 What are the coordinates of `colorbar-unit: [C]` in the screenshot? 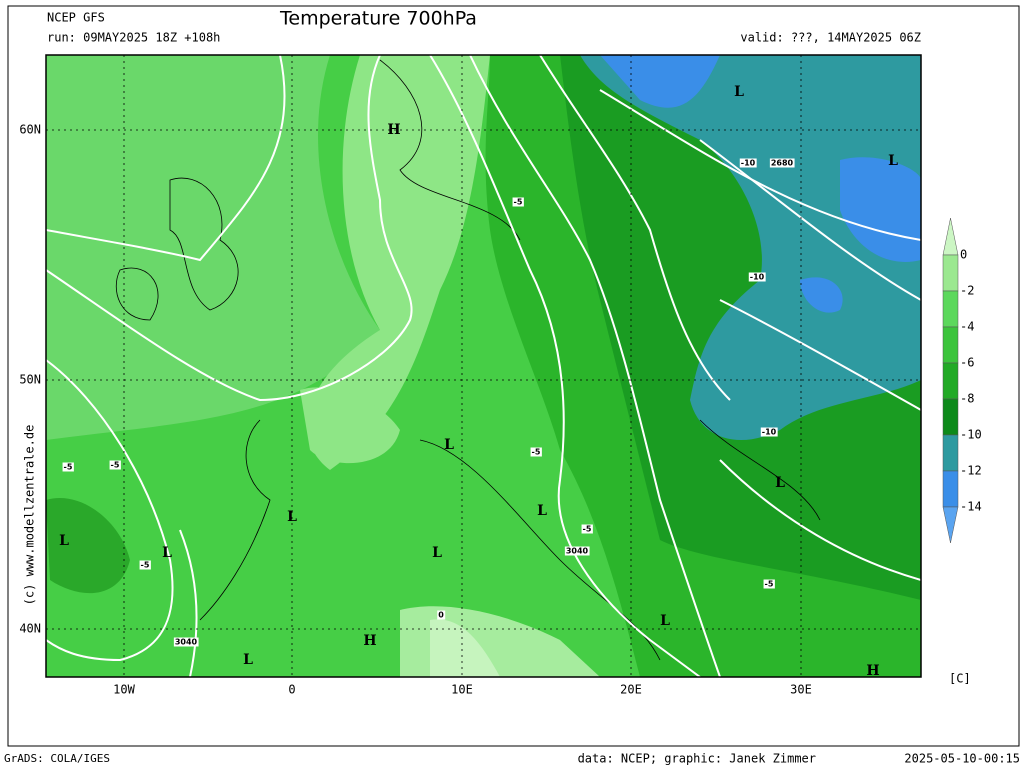 It's located at (960, 679).